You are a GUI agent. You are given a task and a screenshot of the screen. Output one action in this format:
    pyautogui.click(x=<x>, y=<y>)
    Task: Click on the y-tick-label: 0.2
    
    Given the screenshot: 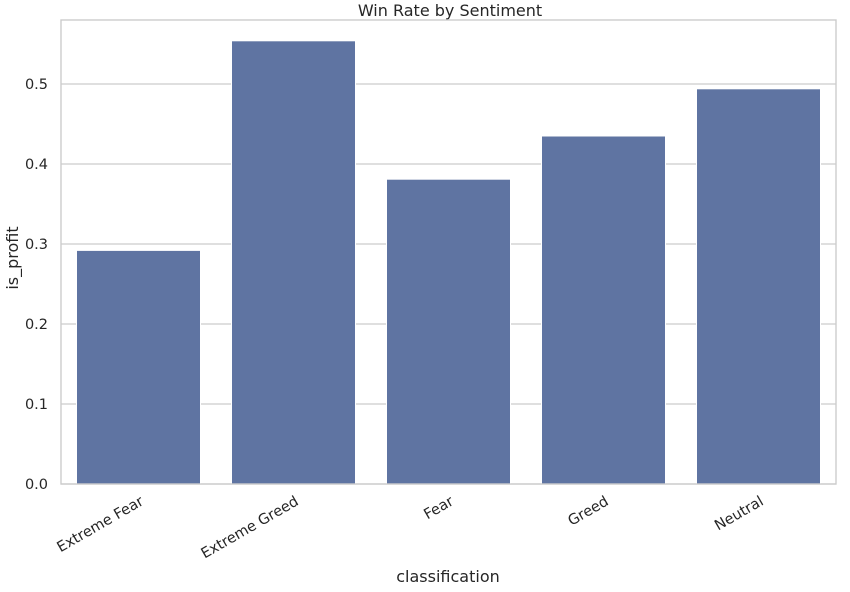 What is the action you would take?
    pyautogui.click(x=36, y=325)
    